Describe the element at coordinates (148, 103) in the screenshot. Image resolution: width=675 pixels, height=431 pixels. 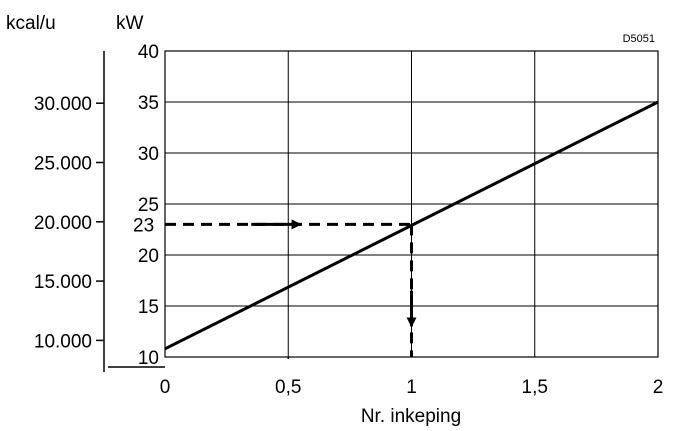
I see `y-tick-label: 35` at that location.